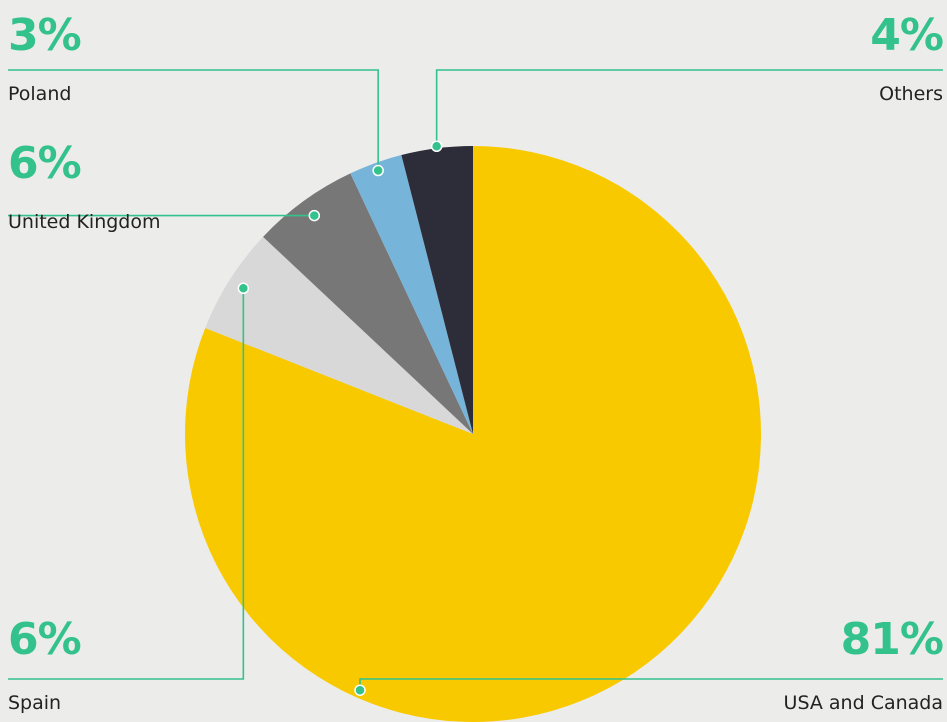 This screenshot has width=947, height=722. Describe the element at coordinates (892, 639) in the screenshot. I see `usa-canada-percent-label: 81%` at that location.